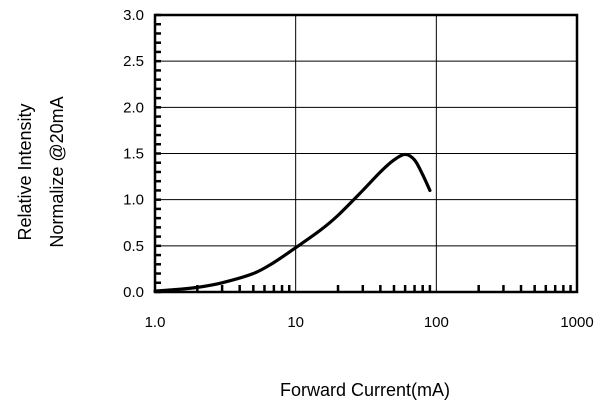  Describe the element at coordinates (133, 200) in the screenshot. I see `y-tick-label: 1.0` at that location.